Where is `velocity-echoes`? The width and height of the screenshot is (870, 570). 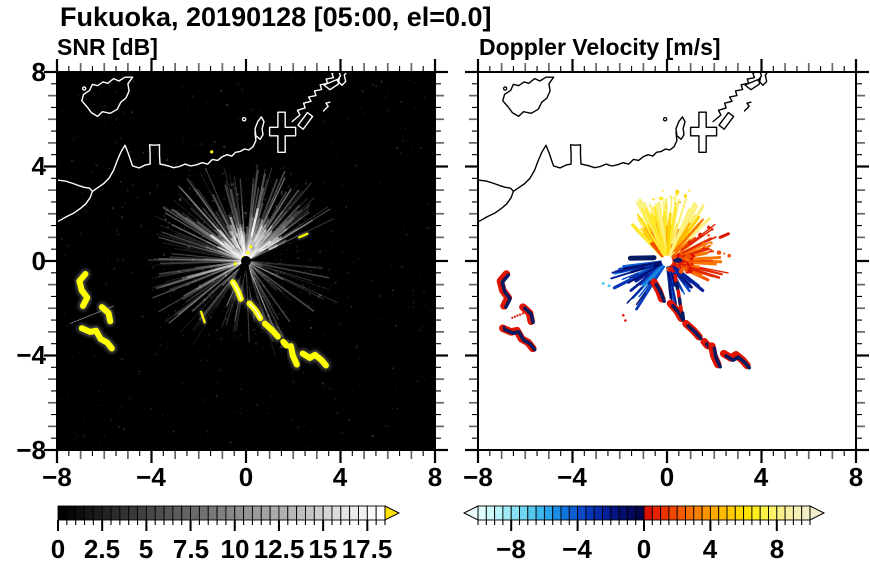
velocity-echoes is located at coordinates (623, 301).